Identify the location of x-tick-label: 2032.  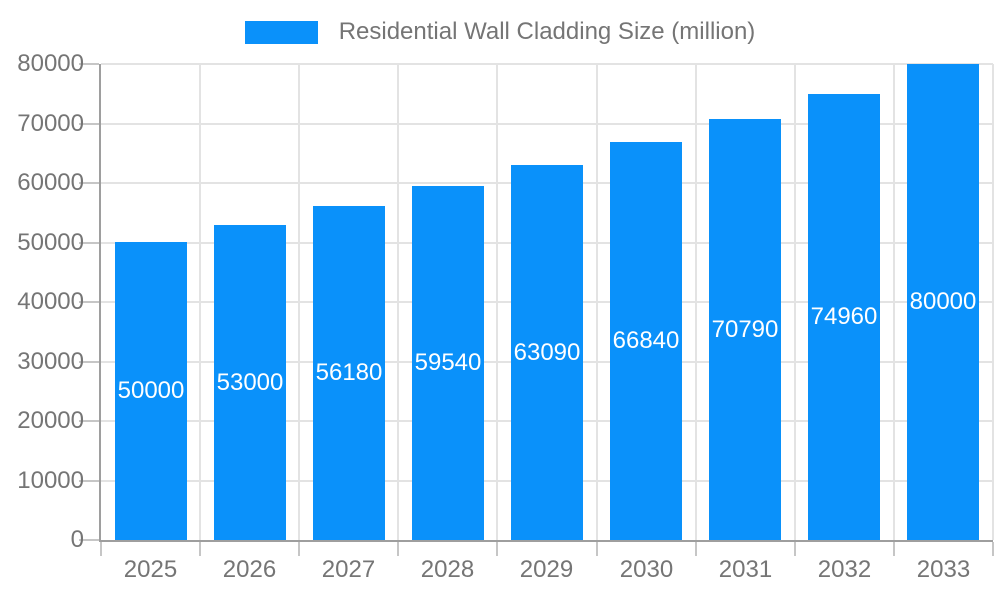
(844, 569).